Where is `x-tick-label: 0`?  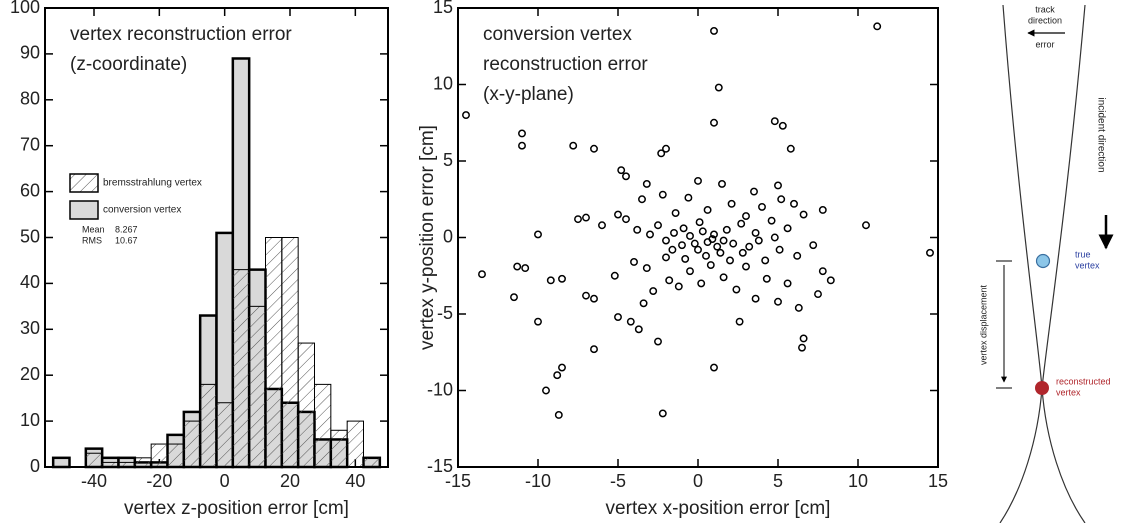 x-tick-label: 0 is located at coordinates (225, 481).